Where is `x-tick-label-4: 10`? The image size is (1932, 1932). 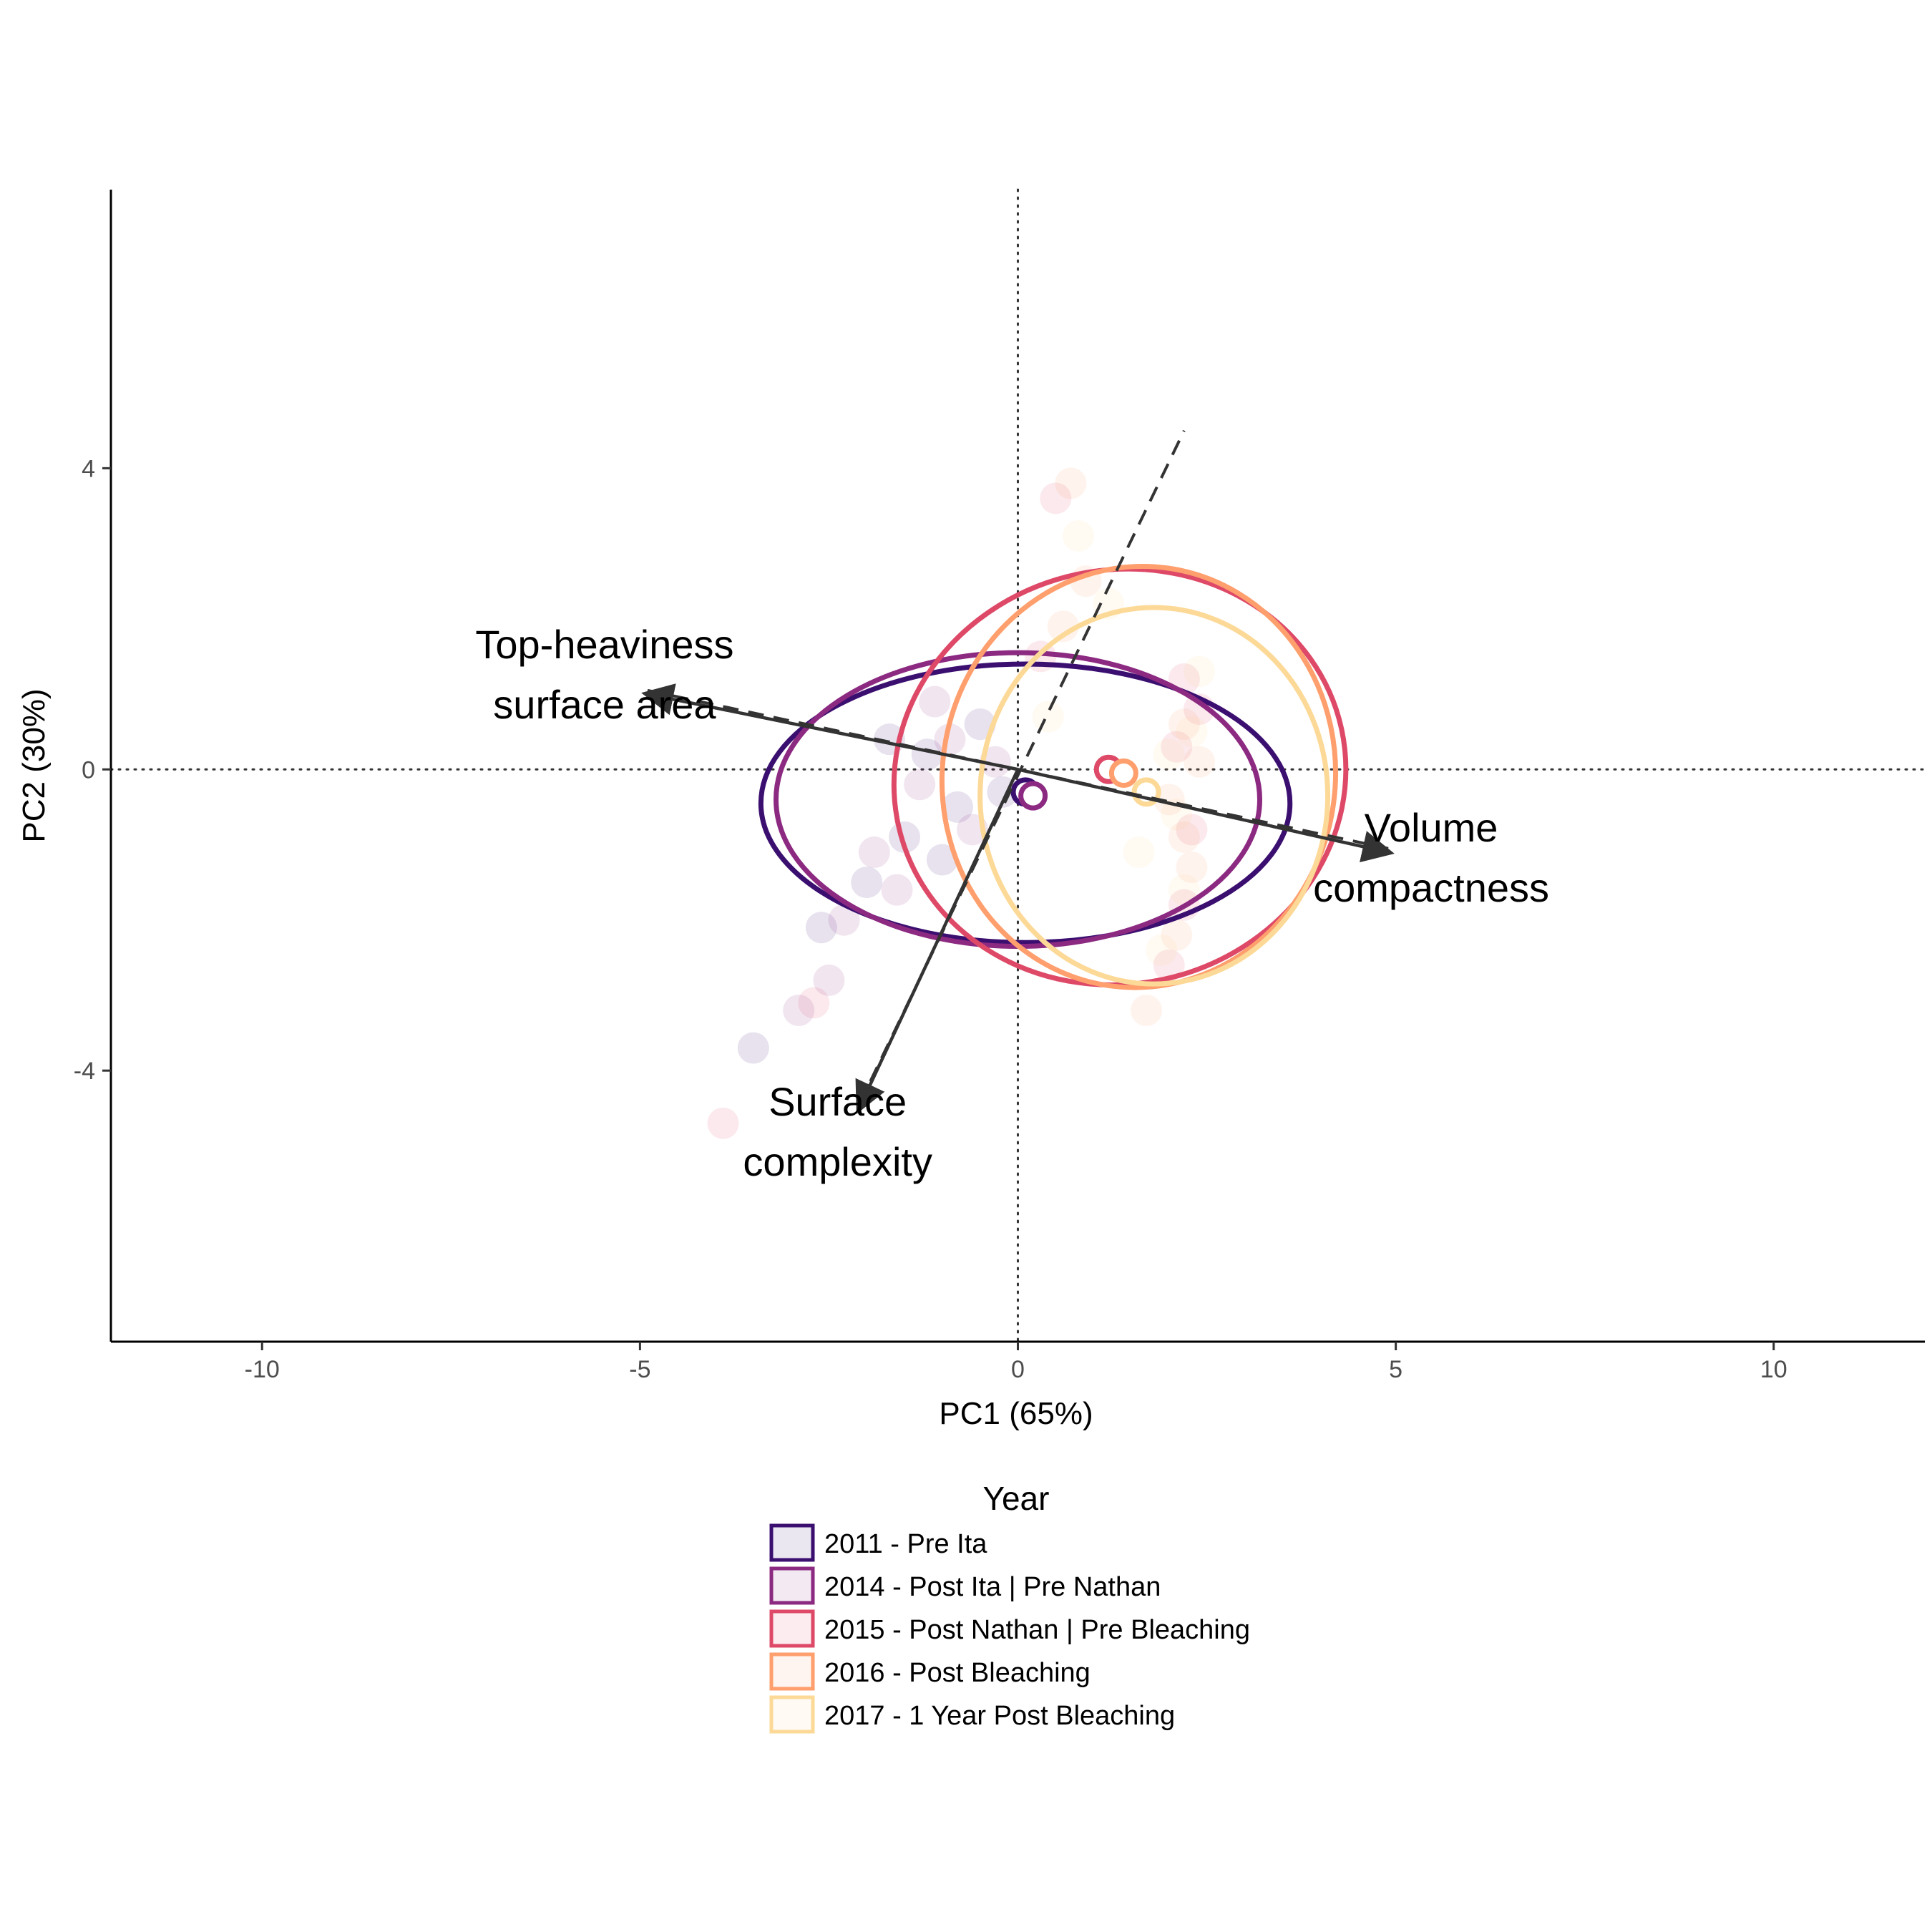 x-tick-label-4: 10 is located at coordinates (1773, 1369).